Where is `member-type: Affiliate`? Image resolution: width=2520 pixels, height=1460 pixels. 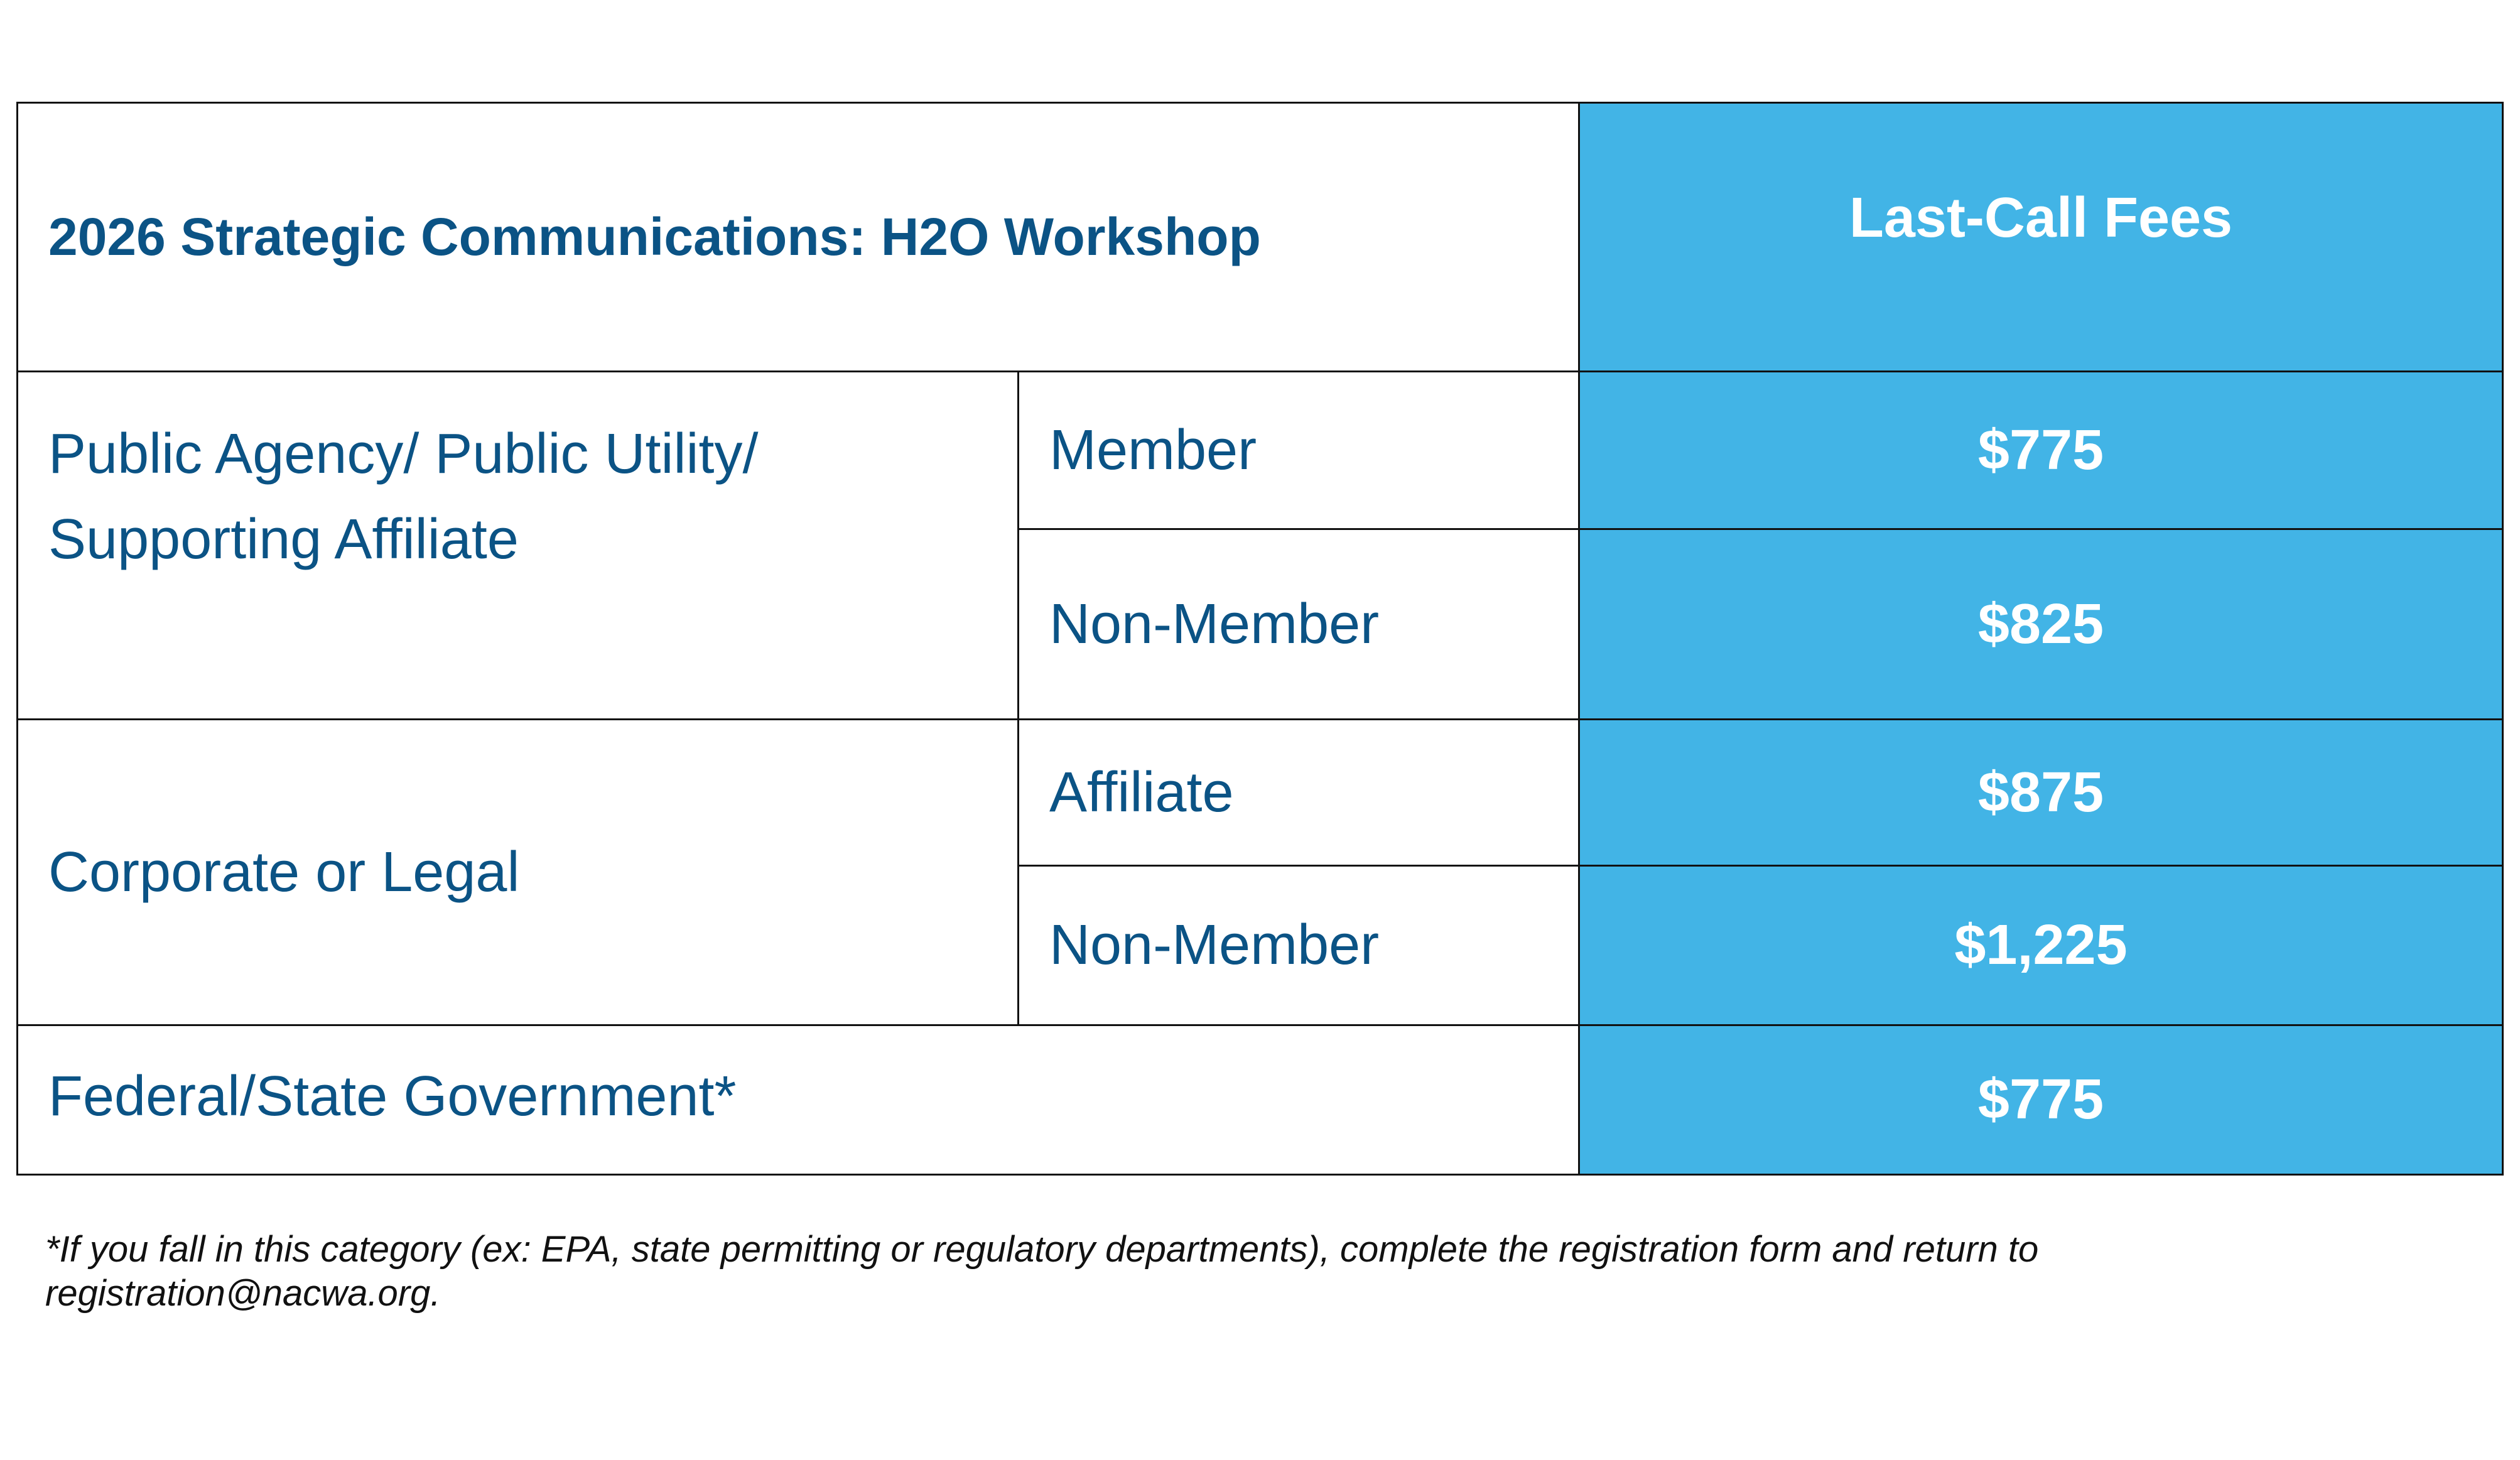
member-type: Affiliate is located at coordinates (1298, 792).